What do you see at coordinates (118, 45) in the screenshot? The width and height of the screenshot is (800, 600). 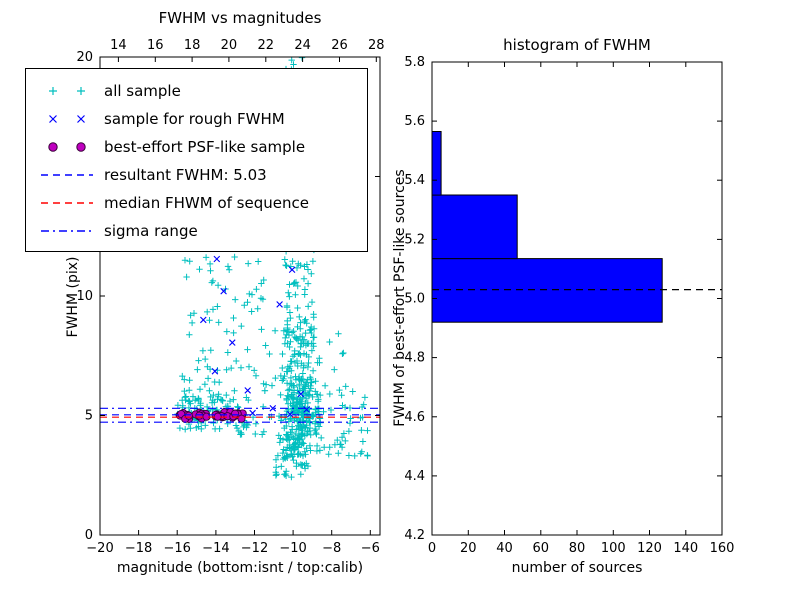 I see `tick-label: 14` at bounding box center [118, 45].